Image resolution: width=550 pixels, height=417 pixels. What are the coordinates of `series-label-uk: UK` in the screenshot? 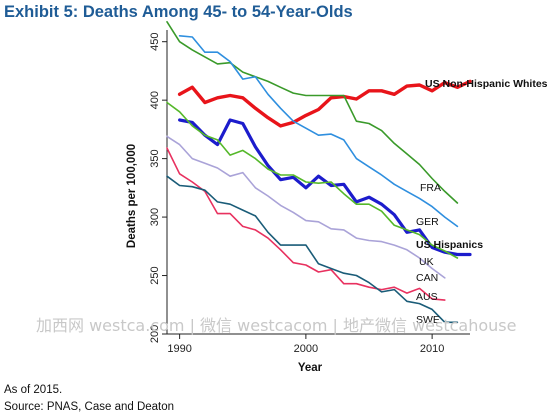 It's located at (426, 262).